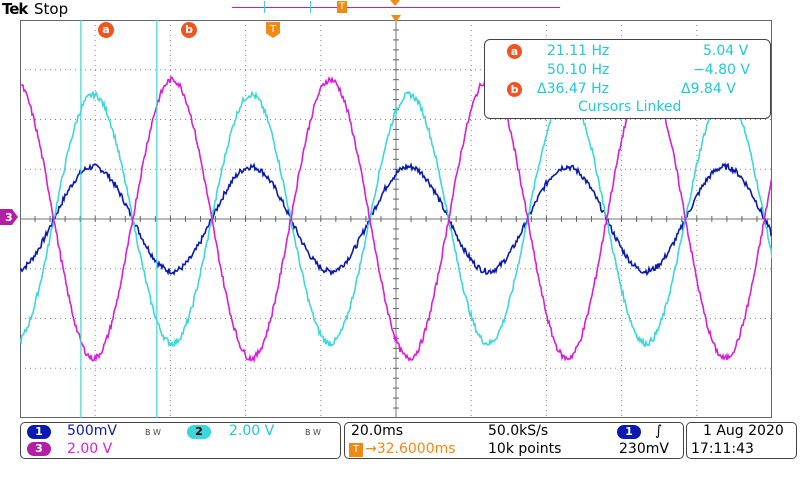 This screenshot has height=480, width=800. What do you see at coordinates (356, 450) in the screenshot?
I see `trigger-delay-icon: T` at bounding box center [356, 450].